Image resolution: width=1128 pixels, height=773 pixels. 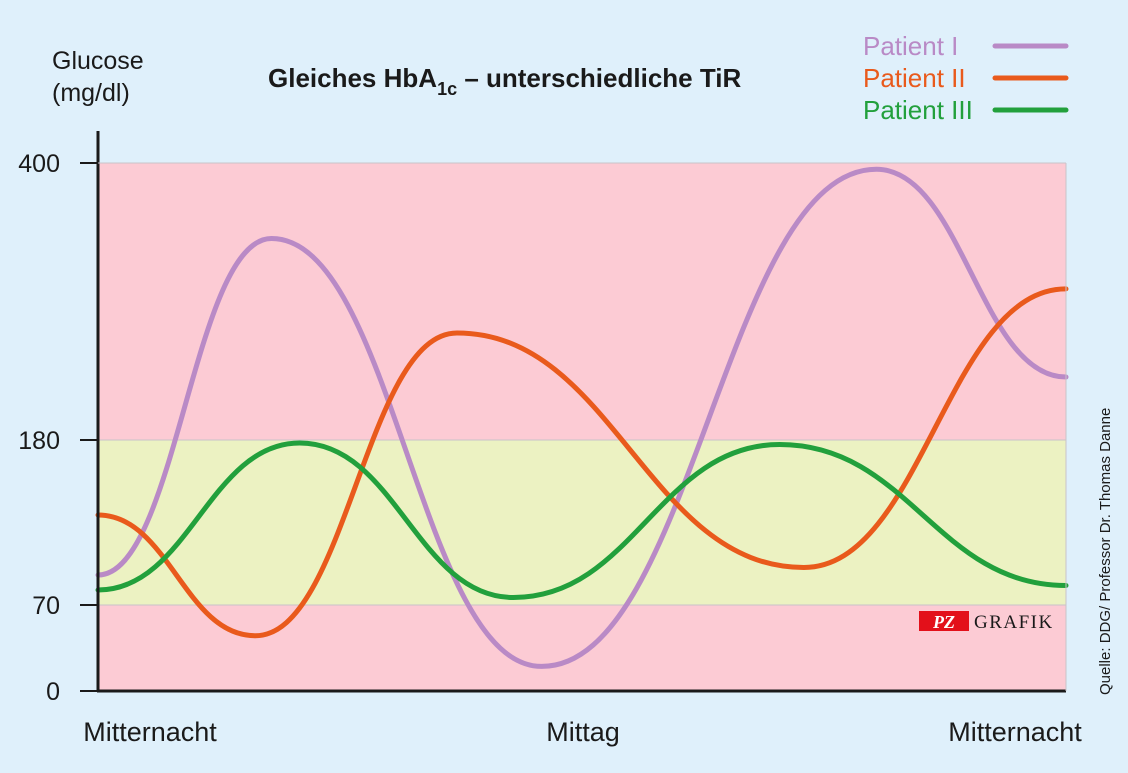 I want to click on pz-badge-text: PZ, so click(x=943, y=622).